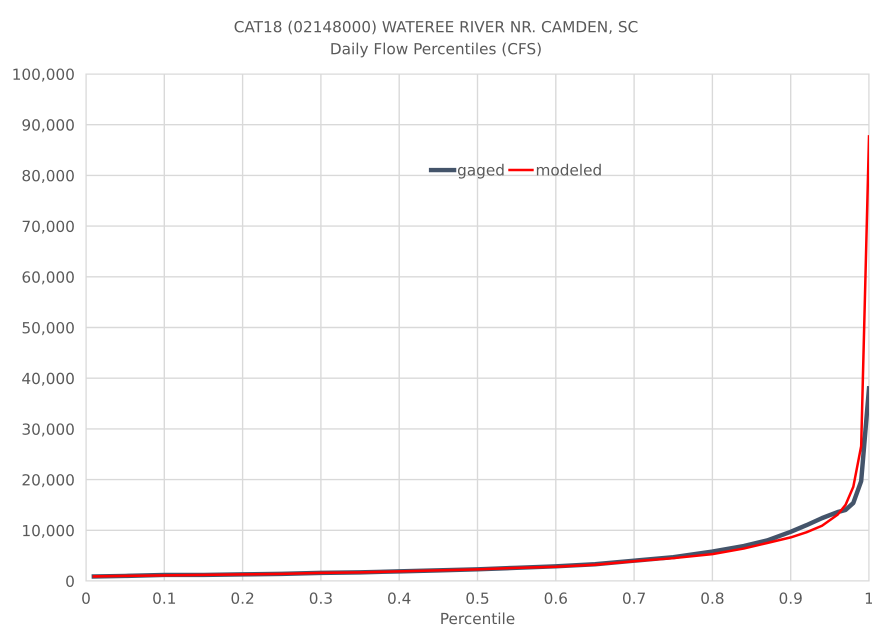  I want to click on x-tick-label: 0.5, so click(477, 598).